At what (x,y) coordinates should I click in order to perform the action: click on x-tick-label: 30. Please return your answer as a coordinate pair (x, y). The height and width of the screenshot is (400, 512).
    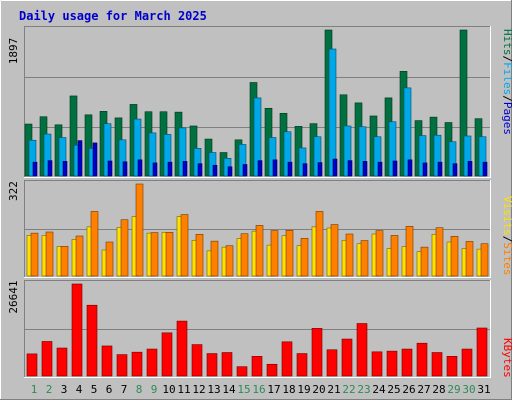
    Looking at the image, I should click on (468, 389).